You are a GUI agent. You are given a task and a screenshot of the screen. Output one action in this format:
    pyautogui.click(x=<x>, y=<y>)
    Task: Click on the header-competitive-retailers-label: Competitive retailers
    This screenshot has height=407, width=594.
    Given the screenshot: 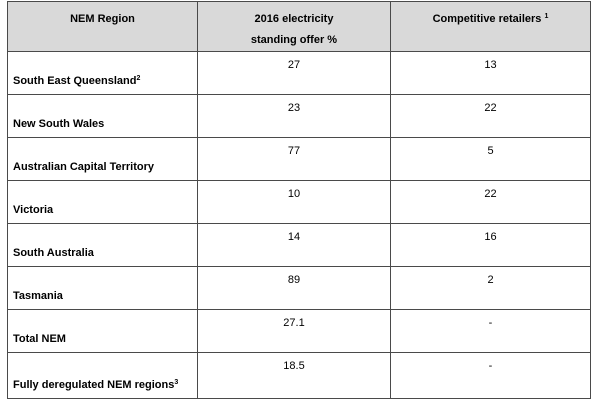 What is the action you would take?
    pyautogui.click(x=487, y=19)
    